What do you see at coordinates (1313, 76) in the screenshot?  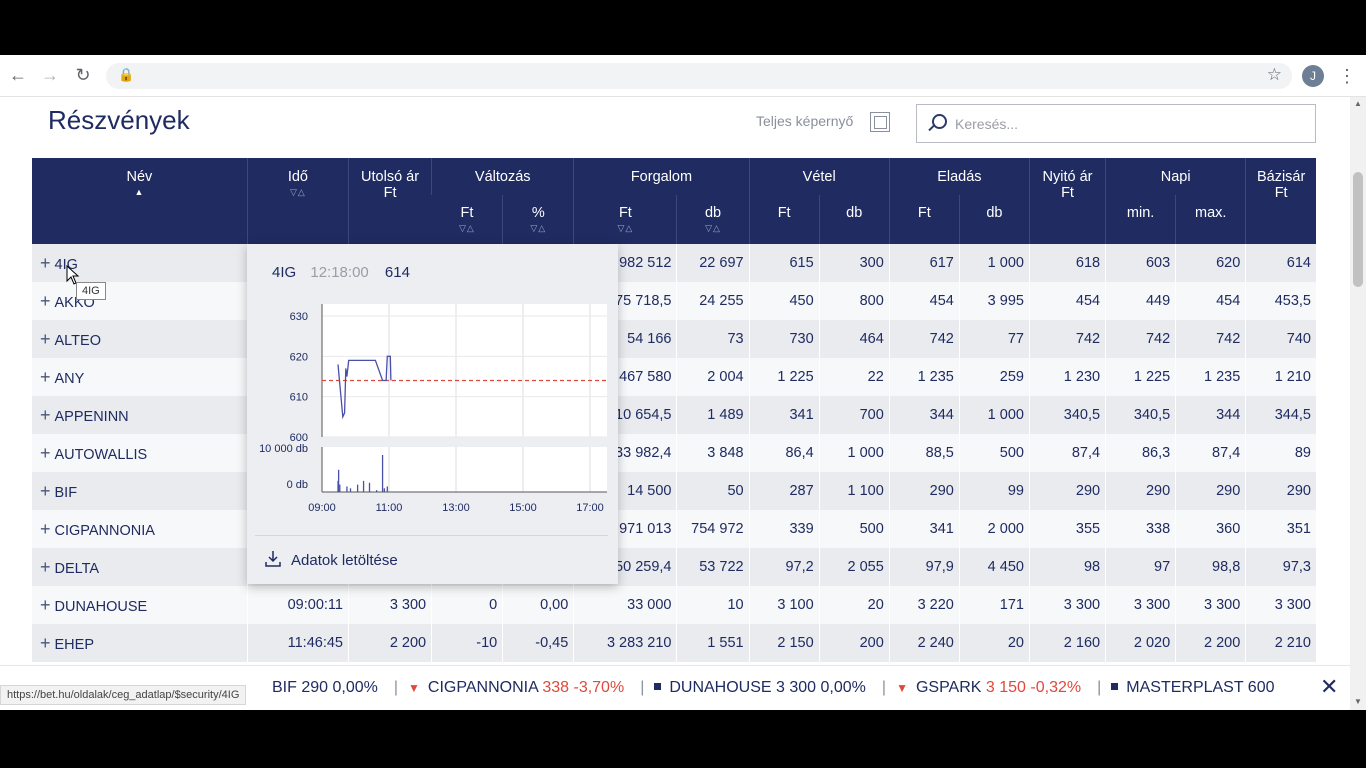 I see `profile-avatar: J` at bounding box center [1313, 76].